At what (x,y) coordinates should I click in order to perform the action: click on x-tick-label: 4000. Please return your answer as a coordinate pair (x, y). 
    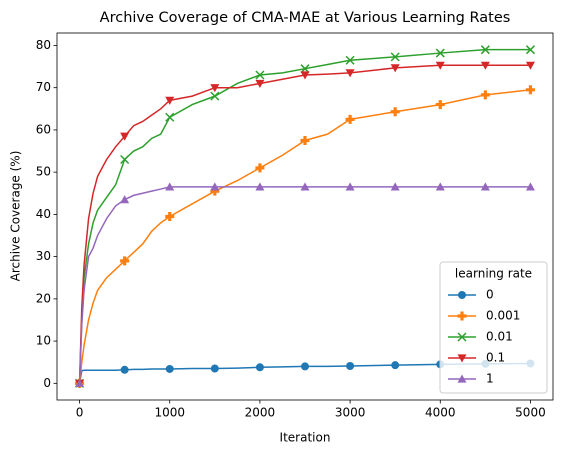
    Looking at the image, I should click on (440, 413).